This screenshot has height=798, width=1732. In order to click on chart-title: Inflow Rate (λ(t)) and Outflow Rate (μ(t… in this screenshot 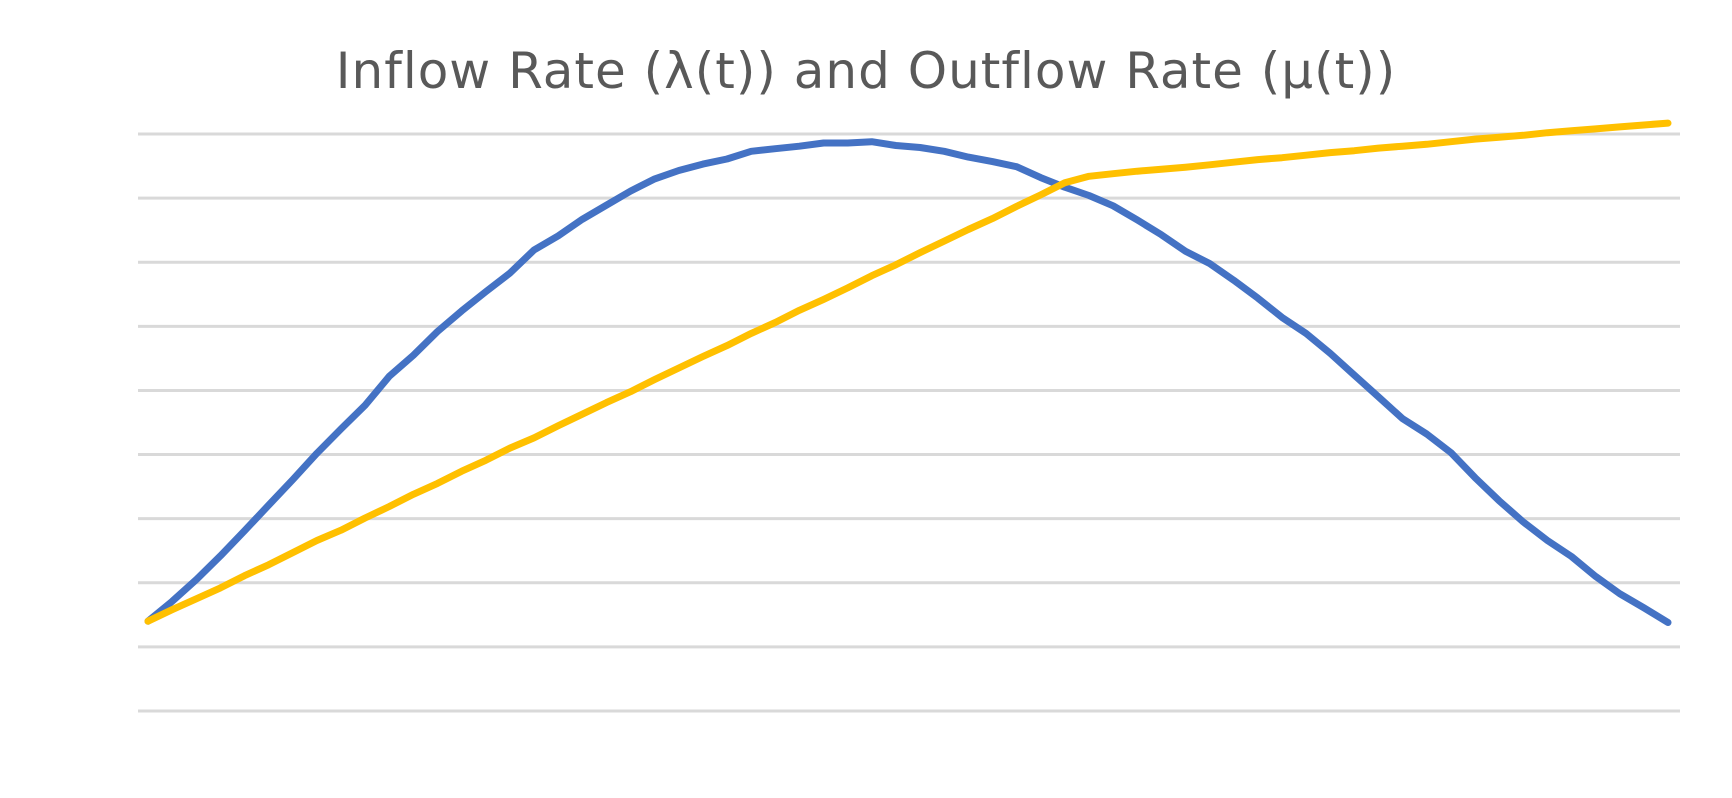, I will do `click(866, 71)`.